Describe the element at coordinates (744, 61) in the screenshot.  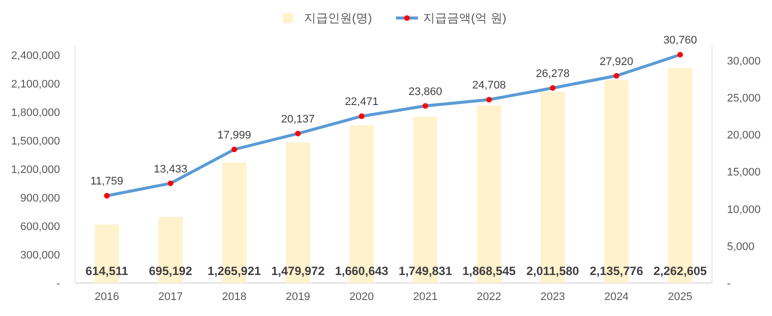
I see `y2-tick-label: 30,000` at that location.